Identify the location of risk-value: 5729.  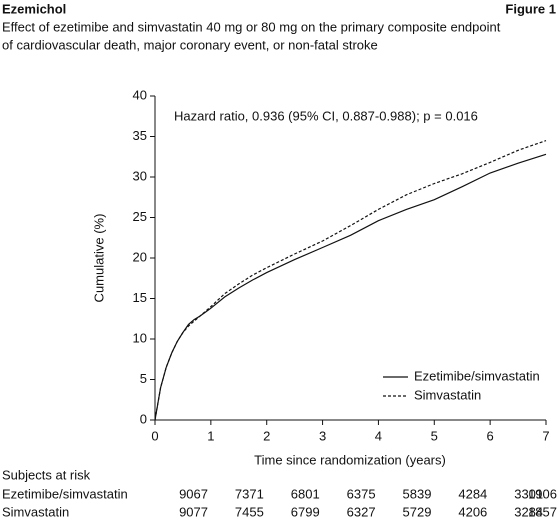
(417, 511).